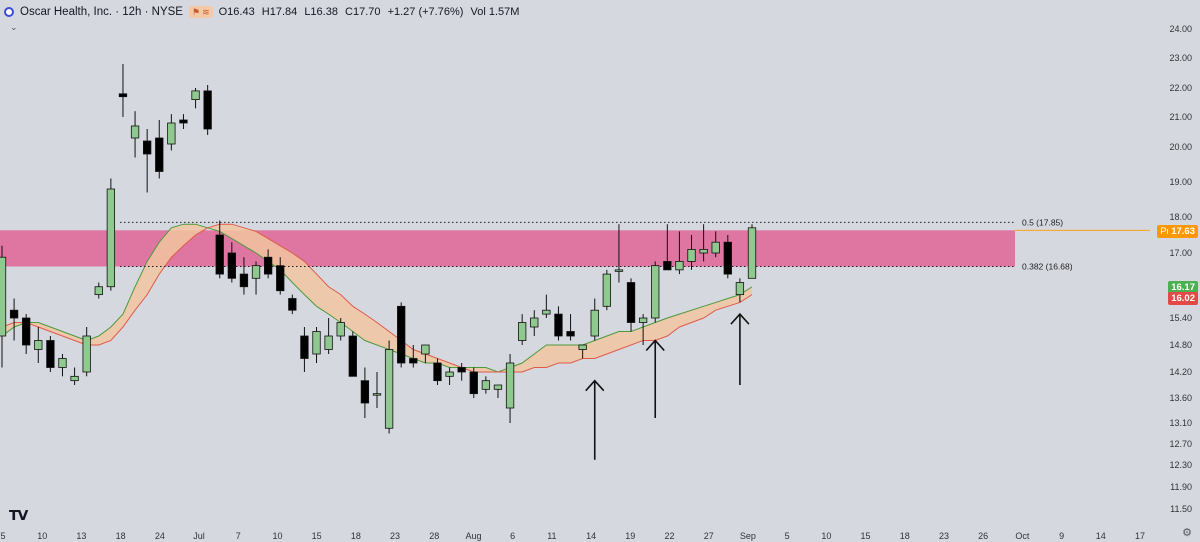  I want to click on time-tick-label: Sep, so click(748, 536).